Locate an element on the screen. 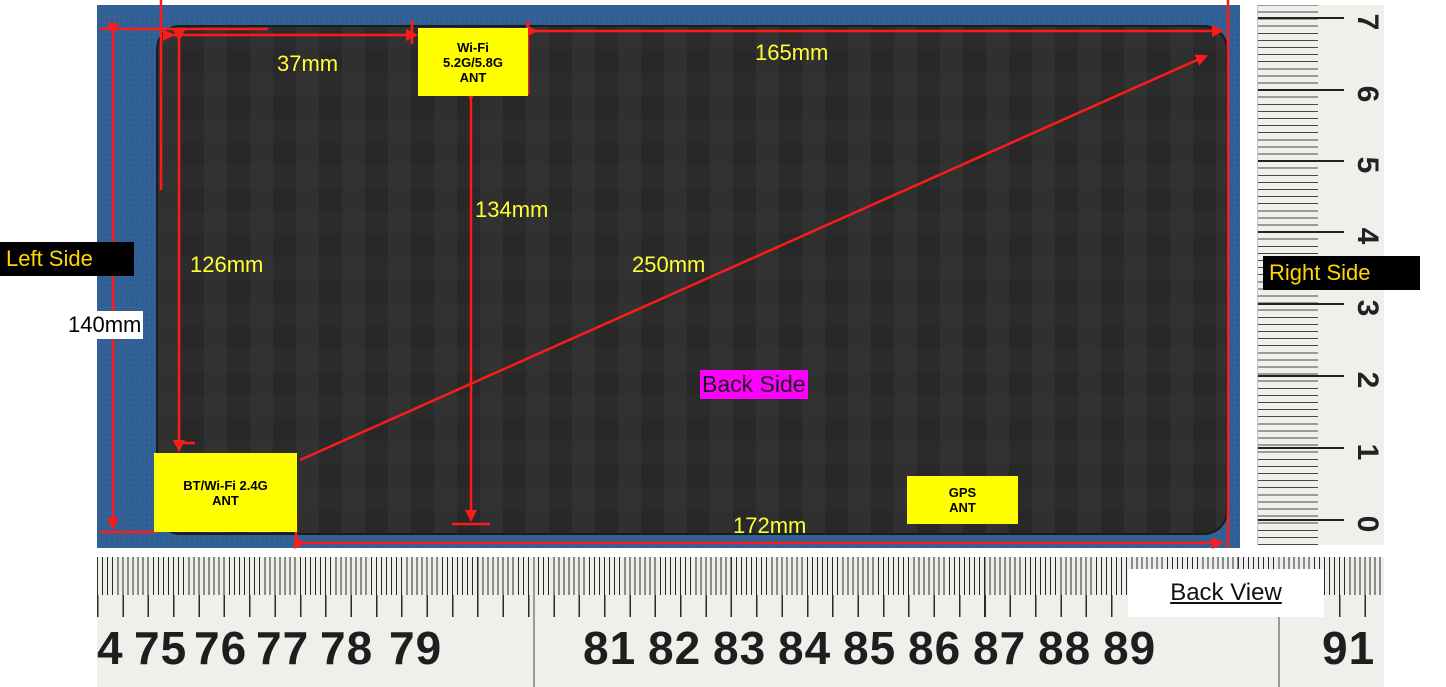  wifi-antenna-label: Wi-Fi 5.2G/5.8G ANT is located at coordinates (473, 62).